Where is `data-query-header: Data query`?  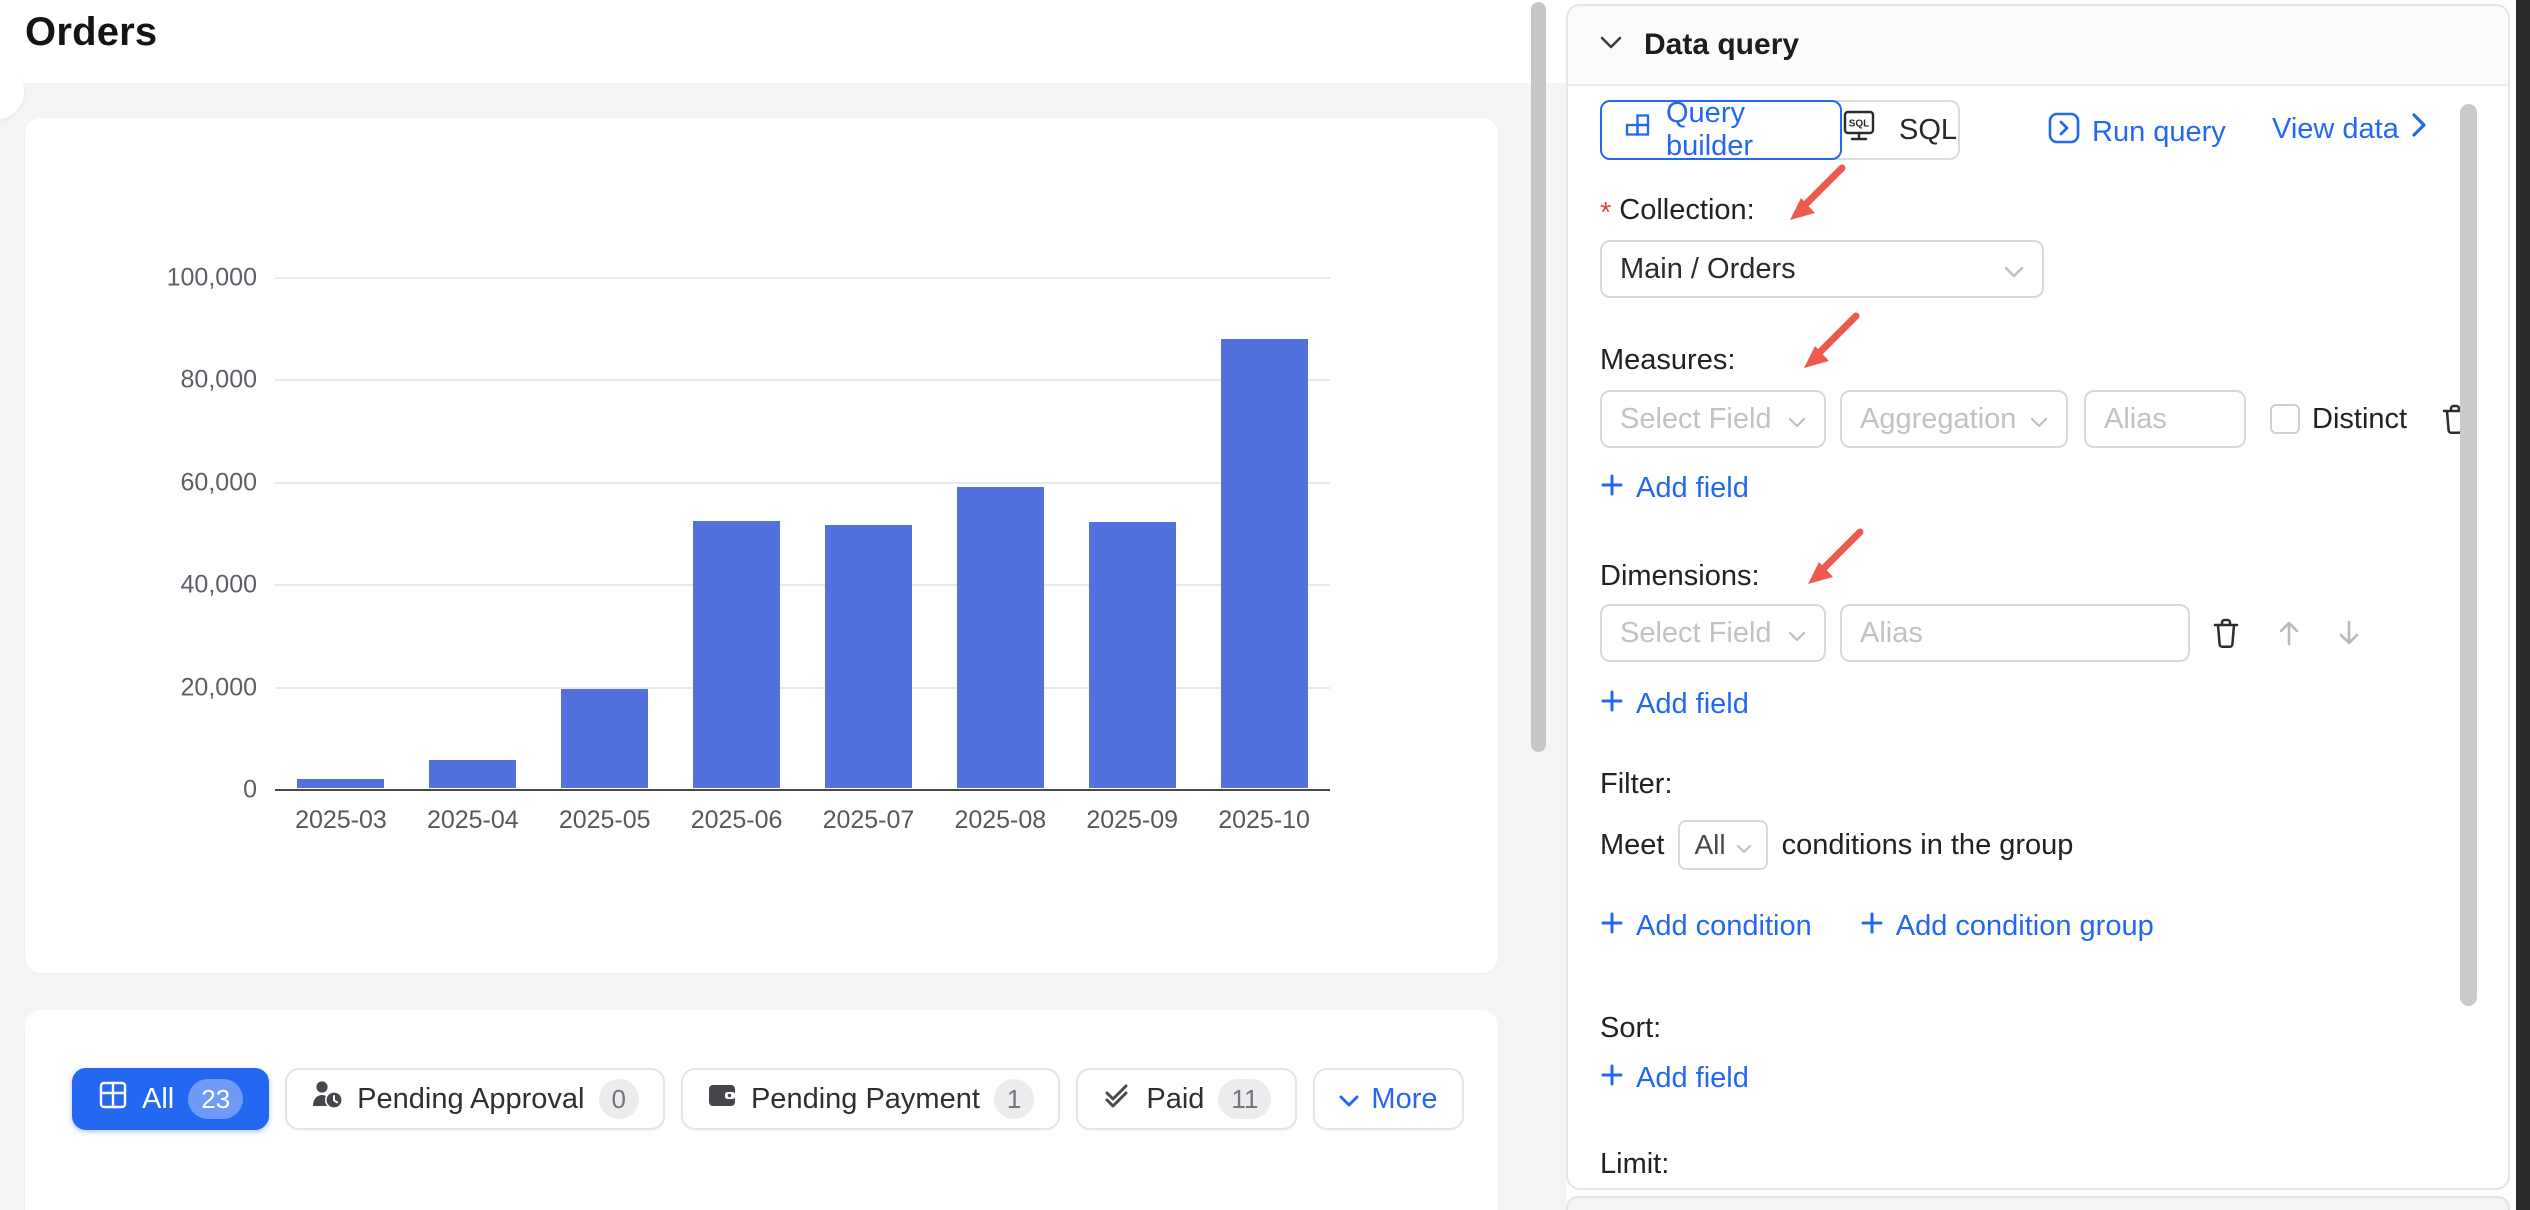 data-query-header: Data query is located at coordinates (2038, 46).